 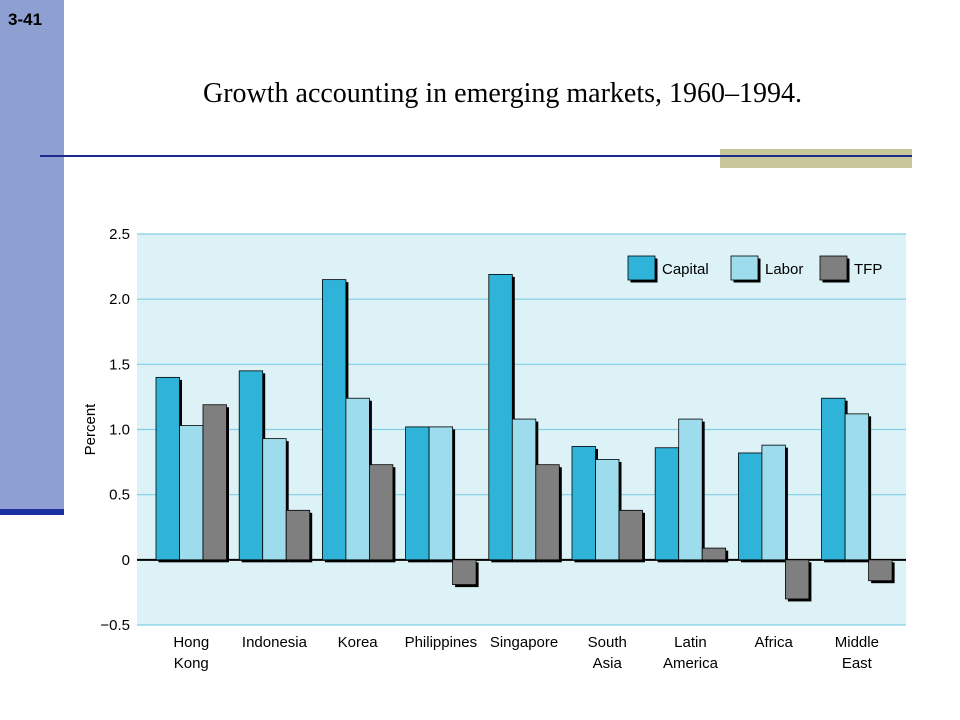 I want to click on y-tick-label: 2.0, so click(x=119, y=299).